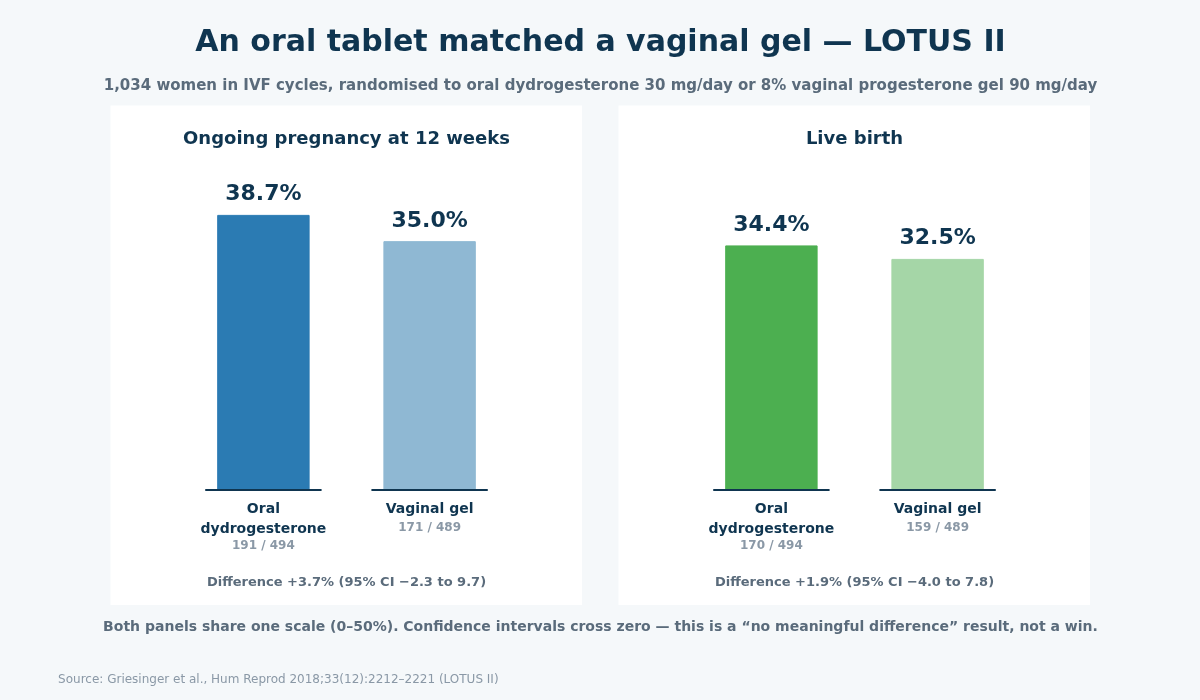 This screenshot has height=700, width=1200. Describe the element at coordinates (854, 137) in the screenshot. I see `chart-title: Live birth` at that location.